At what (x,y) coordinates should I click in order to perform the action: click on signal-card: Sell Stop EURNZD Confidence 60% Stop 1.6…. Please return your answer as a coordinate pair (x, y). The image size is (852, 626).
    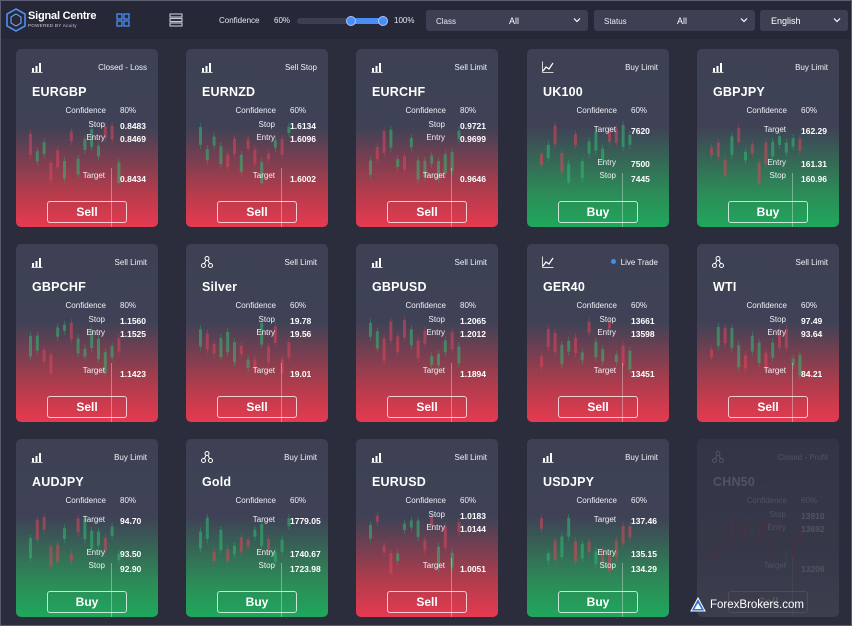
    Looking at the image, I should click on (257, 138).